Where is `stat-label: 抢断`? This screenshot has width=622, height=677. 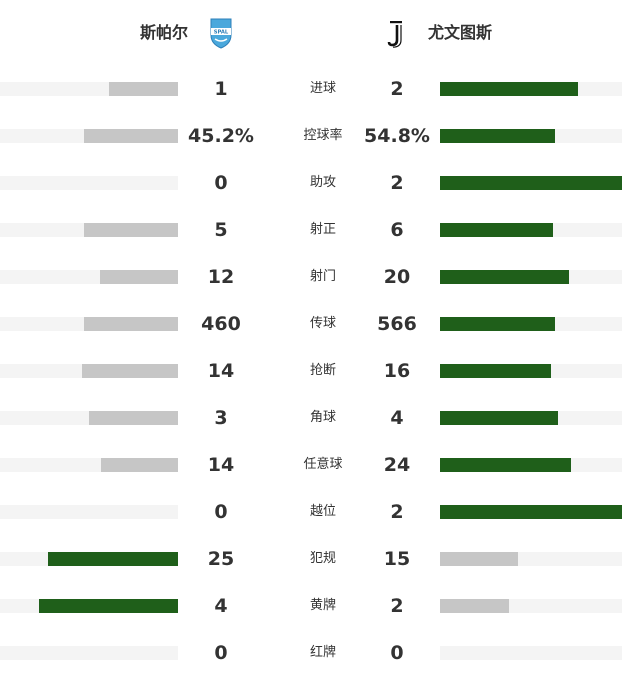 stat-label: 抢断 is located at coordinates (322, 370).